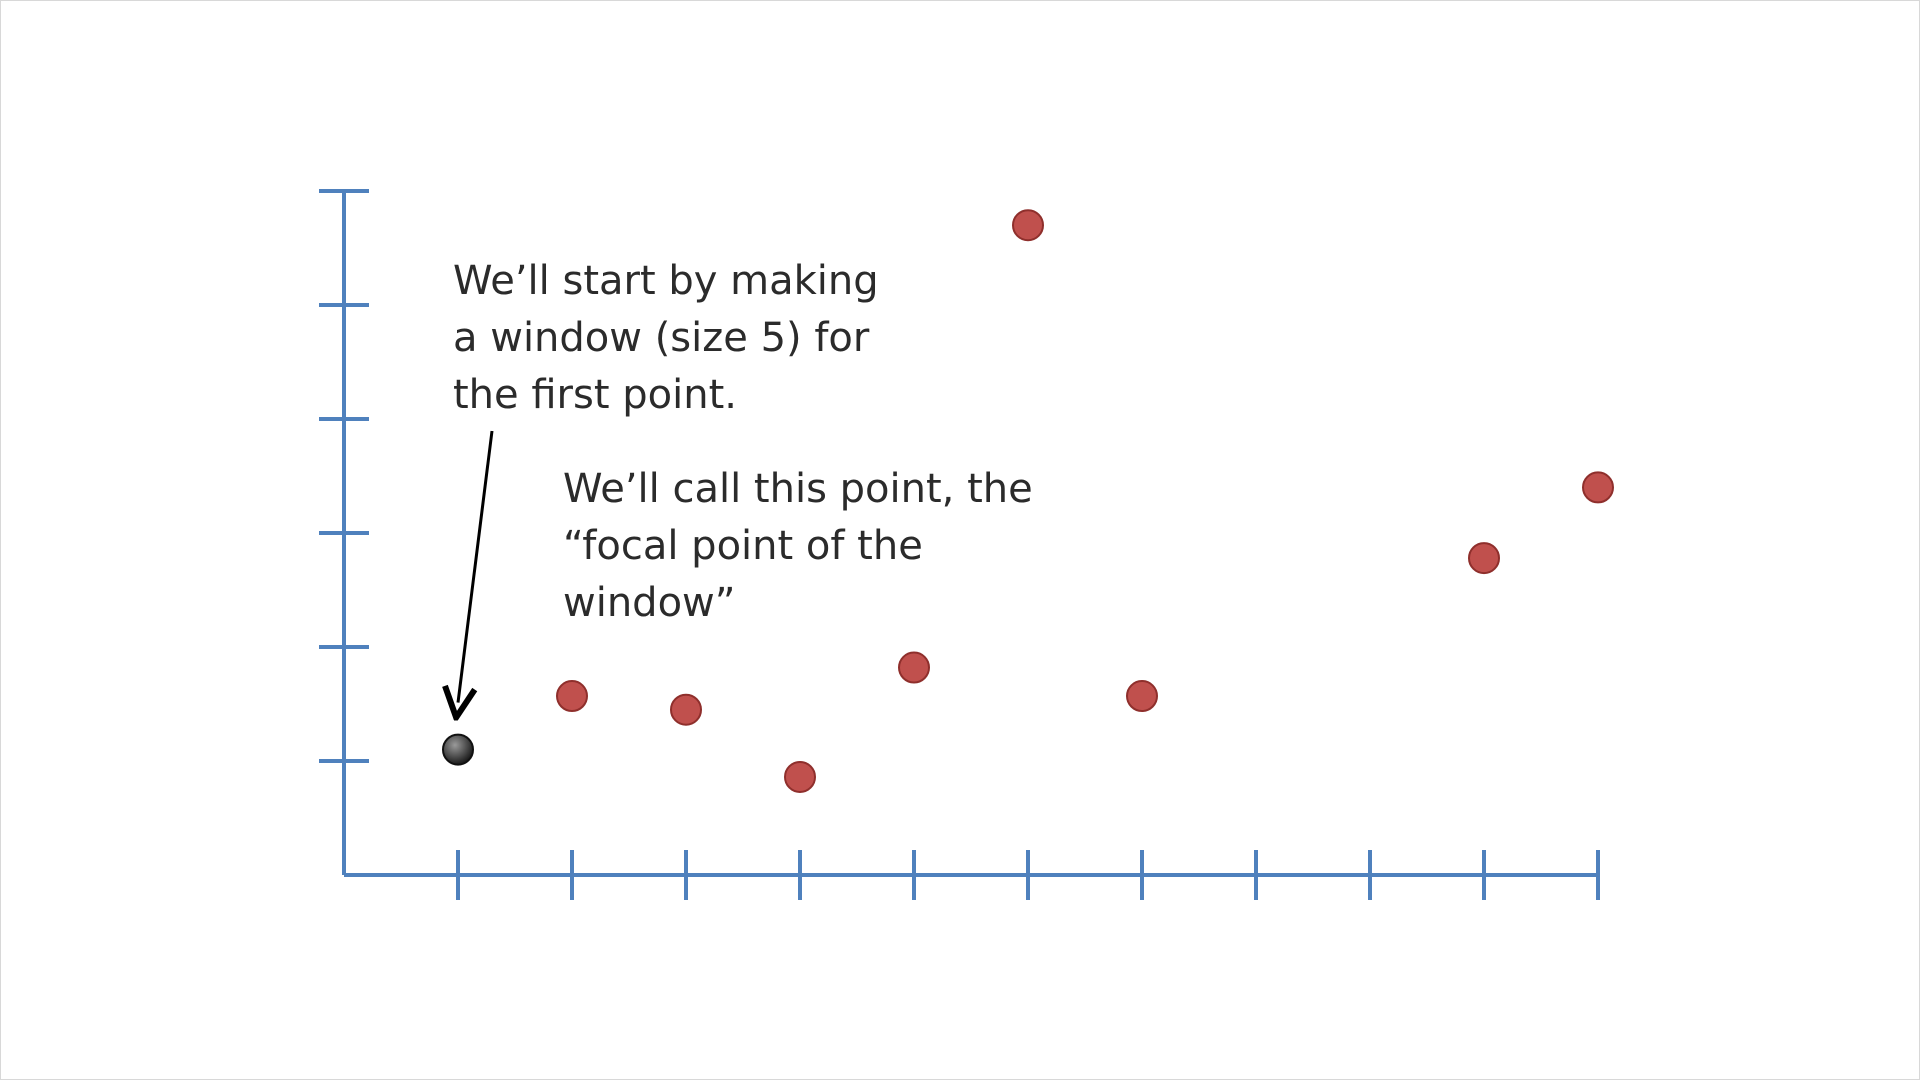 The height and width of the screenshot is (1080, 1920). I want to click on annotation-arrow, so click(476, 566).